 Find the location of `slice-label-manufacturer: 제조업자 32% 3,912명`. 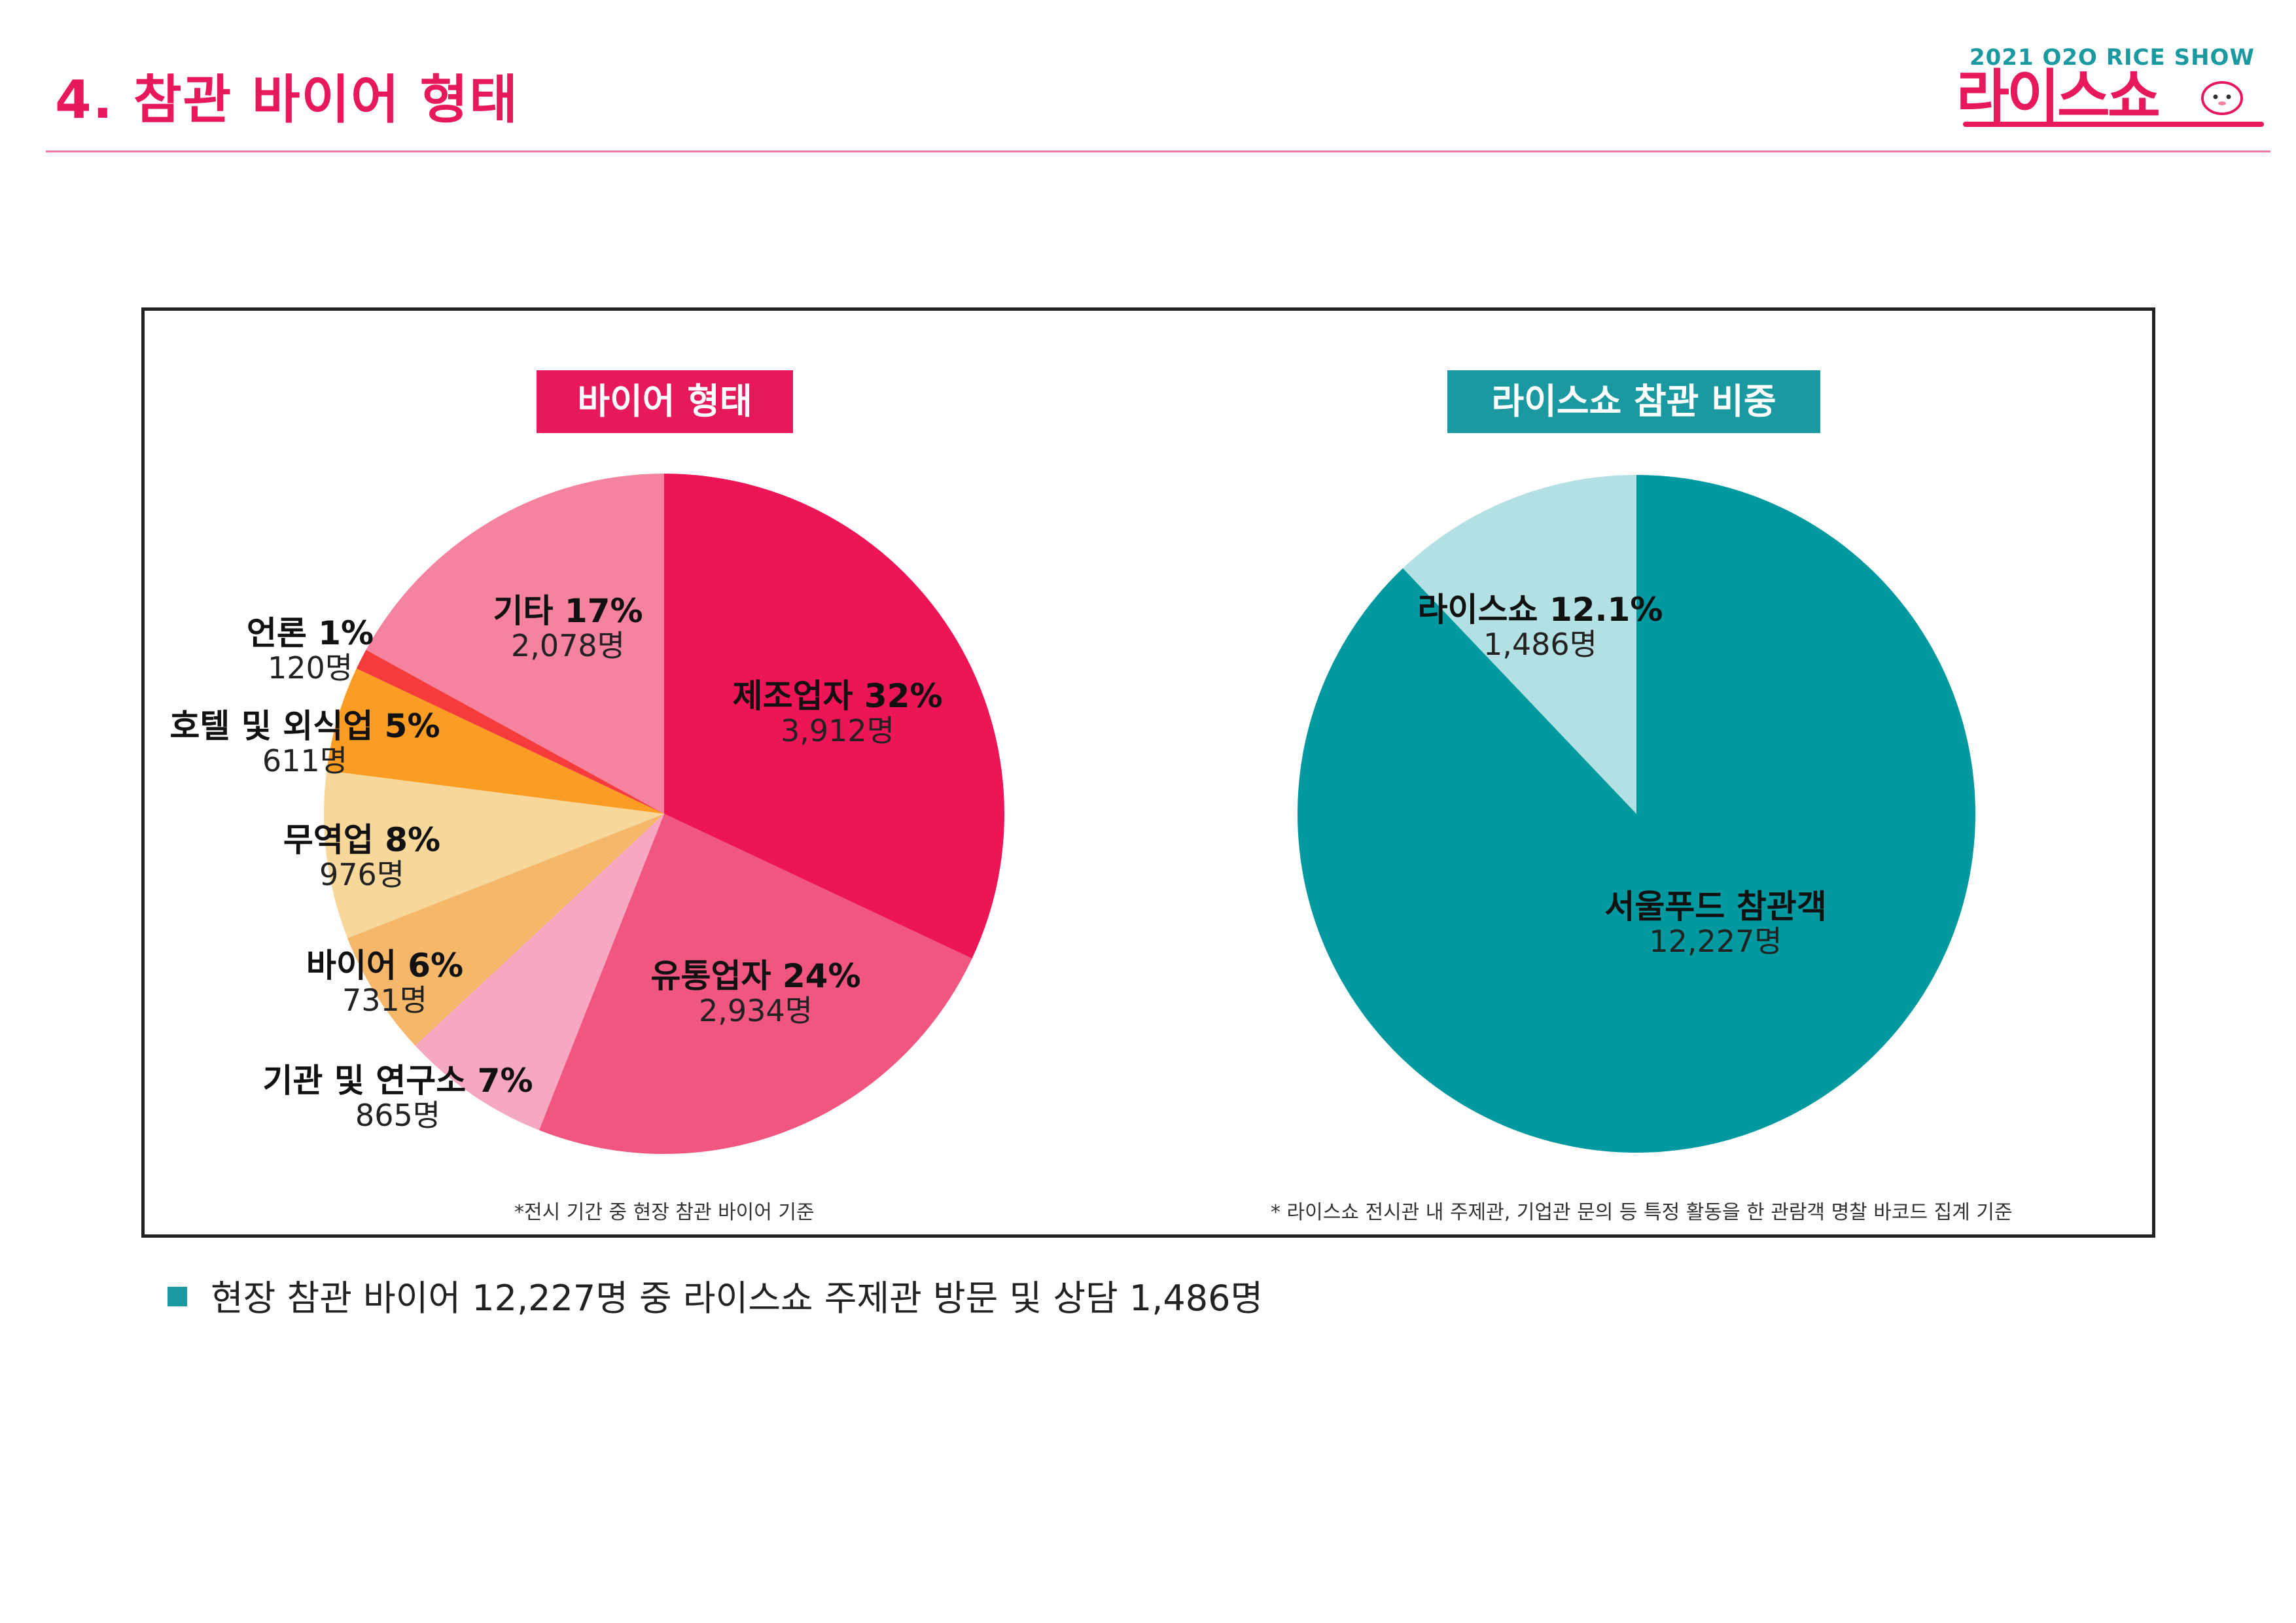

slice-label-manufacturer: 제조업자 32% 3,912명 is located at coordinates (837, 713).